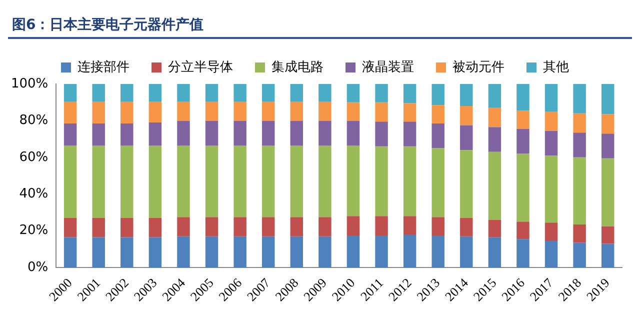 This screenshot has width=640, height=314. I want to click on legend-label: 被动元件, so click(478, 67).